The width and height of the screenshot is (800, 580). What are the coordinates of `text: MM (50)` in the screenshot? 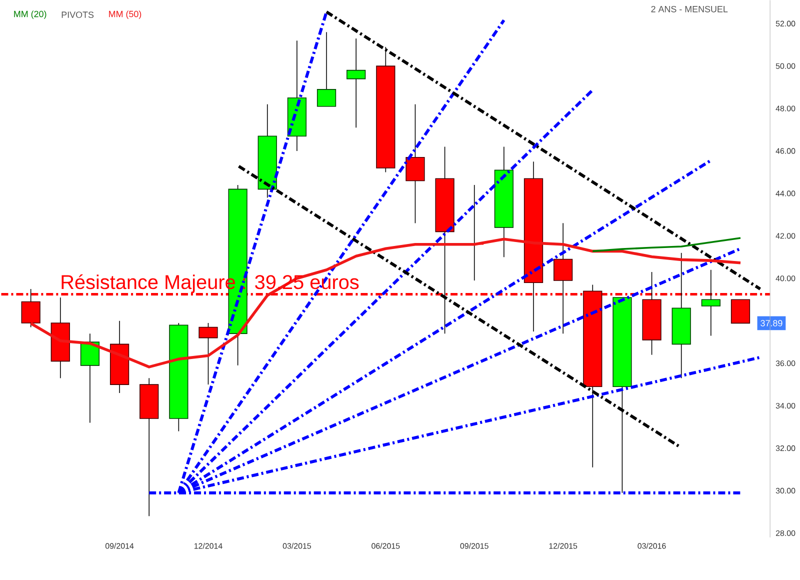 It's located at (125, 14).